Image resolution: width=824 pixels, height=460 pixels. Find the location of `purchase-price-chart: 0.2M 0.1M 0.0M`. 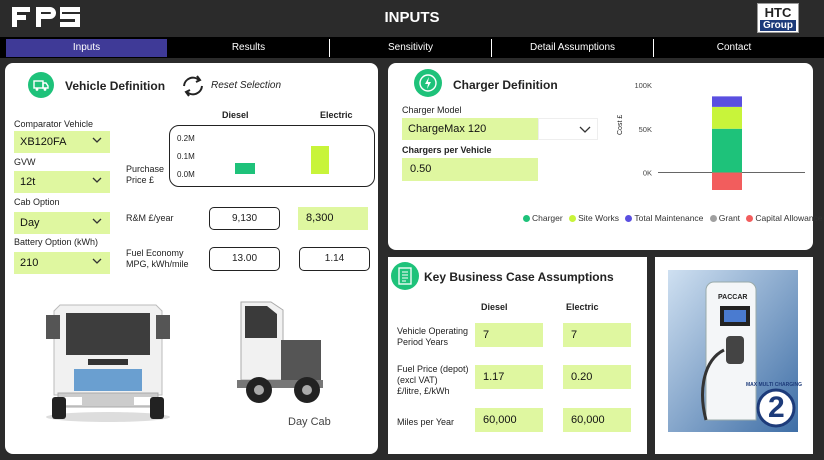

purchase-price-chart: 0.2M 0.1M 0.0M is located at coordinates (272, 156).